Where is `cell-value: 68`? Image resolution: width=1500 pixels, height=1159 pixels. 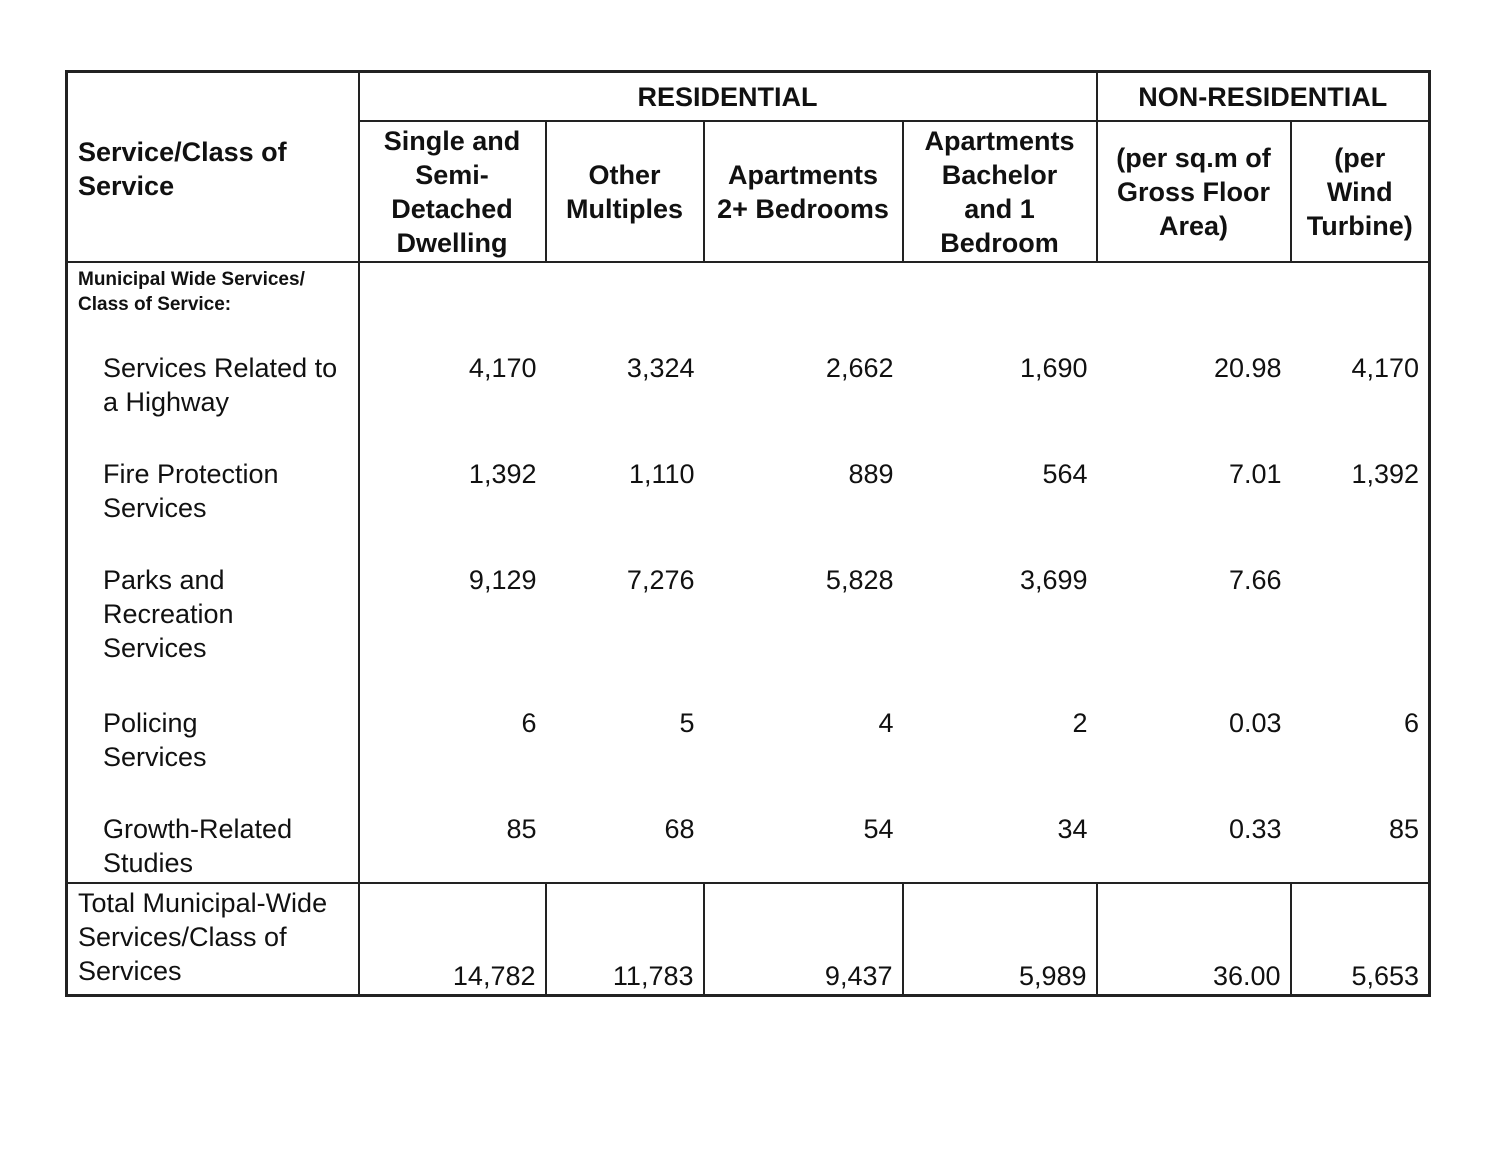 cell-value: 68 is located at coordinates (679, 829).